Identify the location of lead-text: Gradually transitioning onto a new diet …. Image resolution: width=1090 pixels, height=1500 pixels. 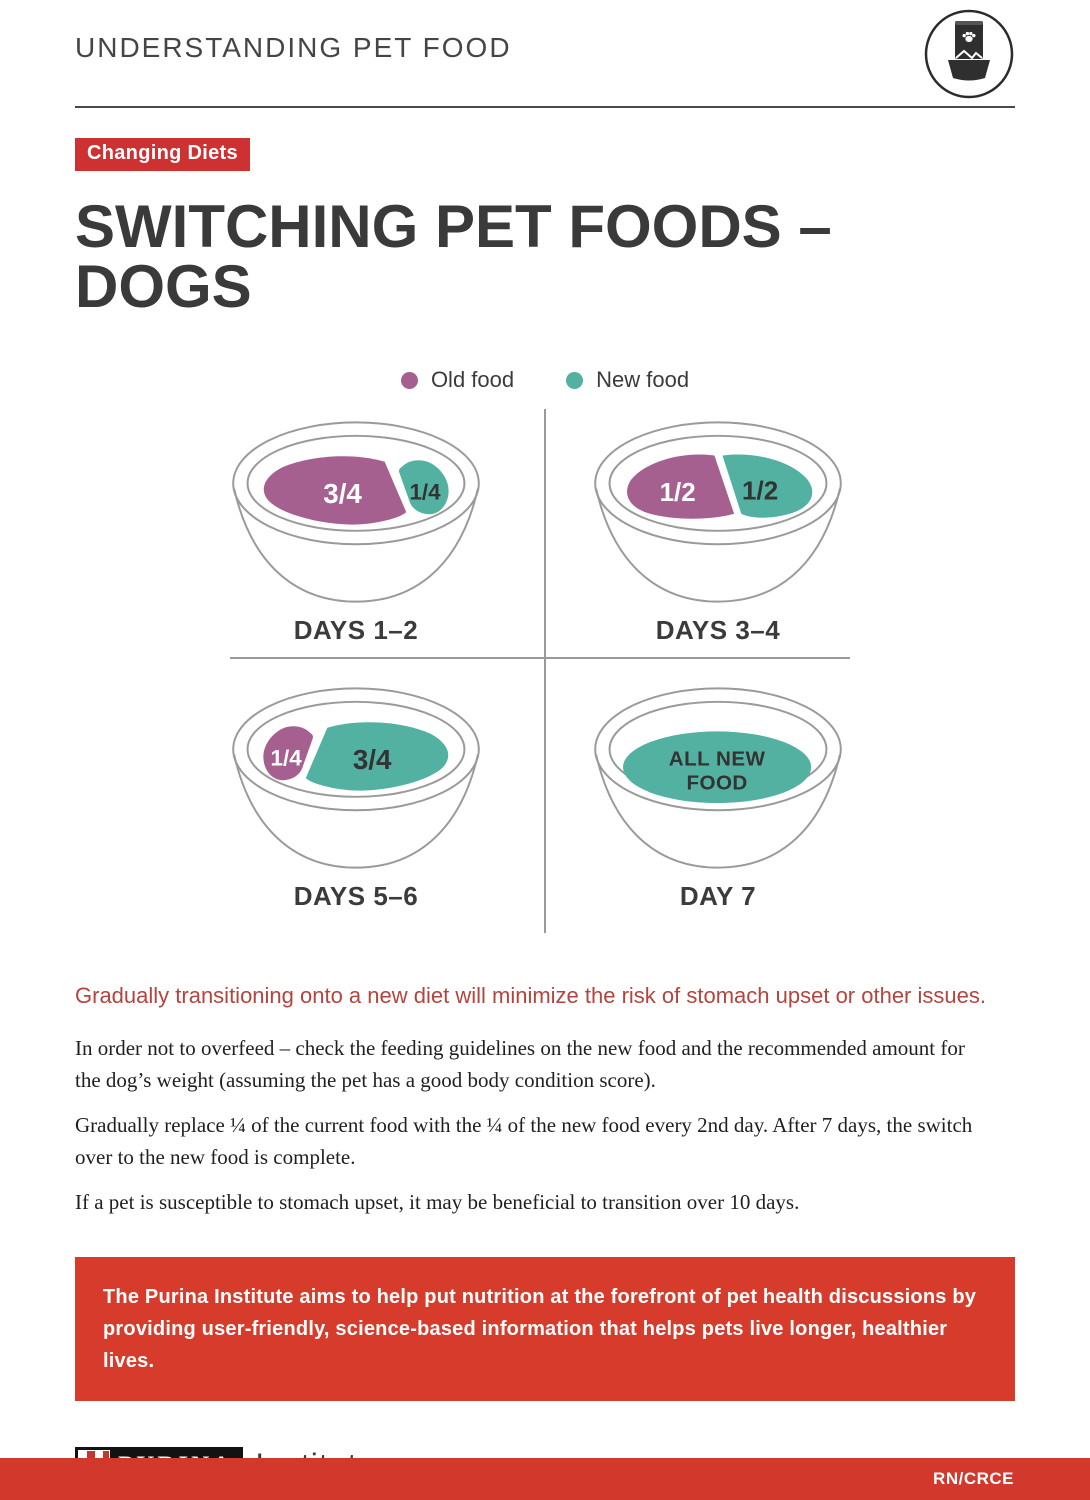
(530, 995).